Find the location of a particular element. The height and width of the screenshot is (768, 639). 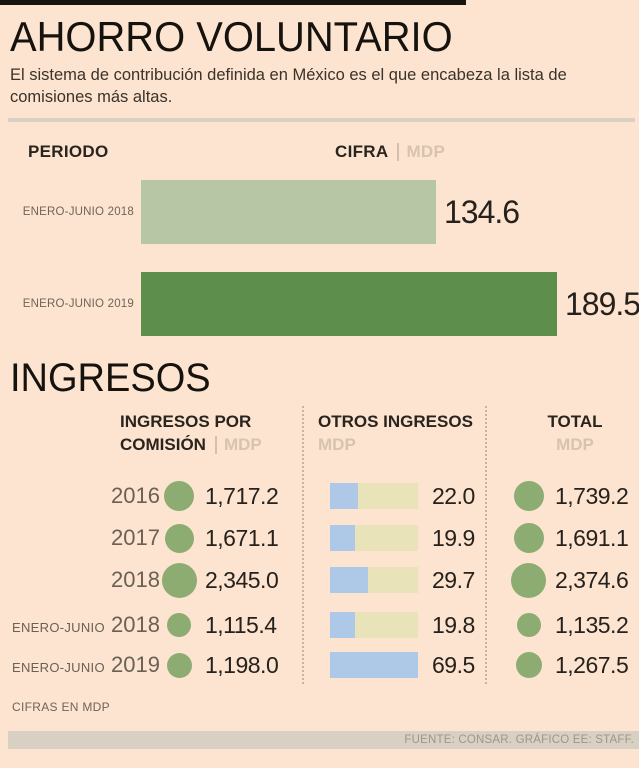

column-header-total: TOTAL MDP is located at coordinates (575, 433).